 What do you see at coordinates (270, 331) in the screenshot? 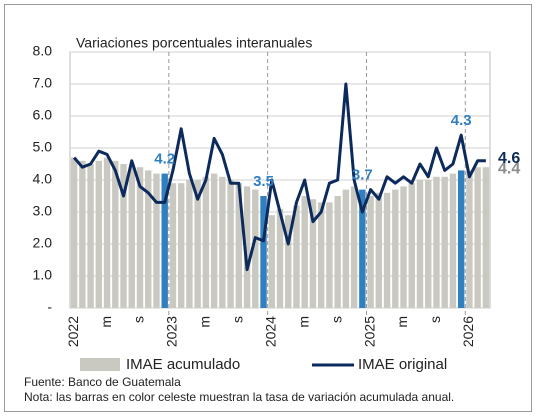
I see `x-tick-label: 2024` at bounding box center [270, 331].